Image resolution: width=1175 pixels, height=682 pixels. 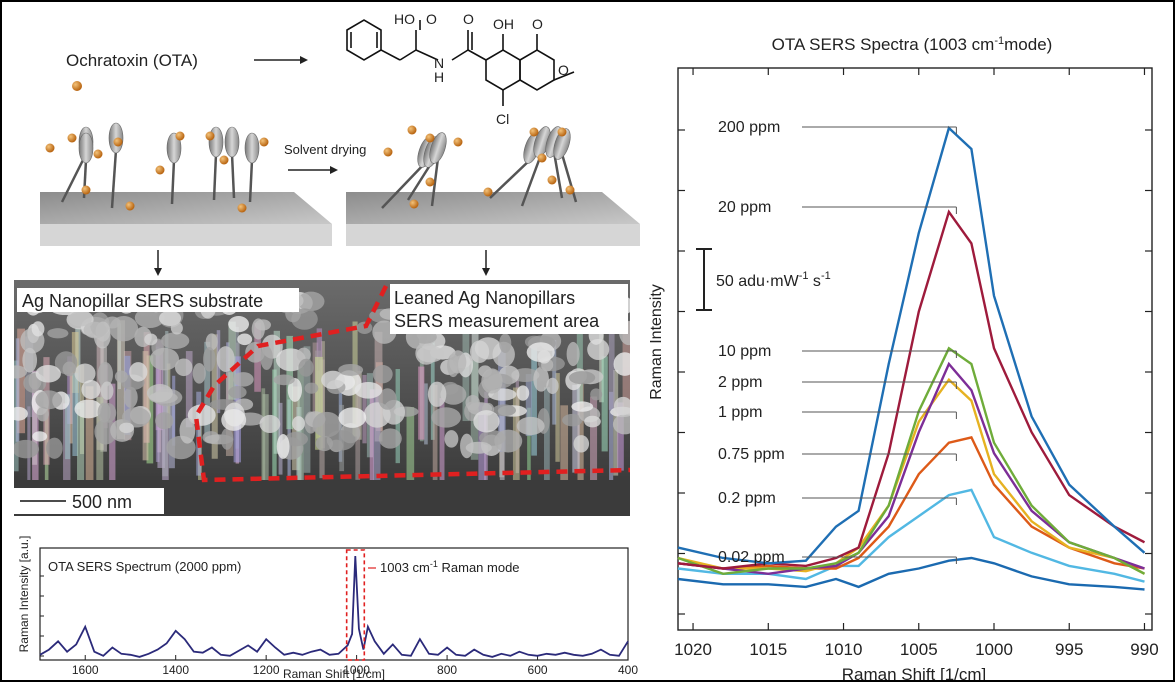 What do you see at coordinates (186, 219) in the screenshot?
I see `substrate-slab-left` at bounding box center [186, 219].